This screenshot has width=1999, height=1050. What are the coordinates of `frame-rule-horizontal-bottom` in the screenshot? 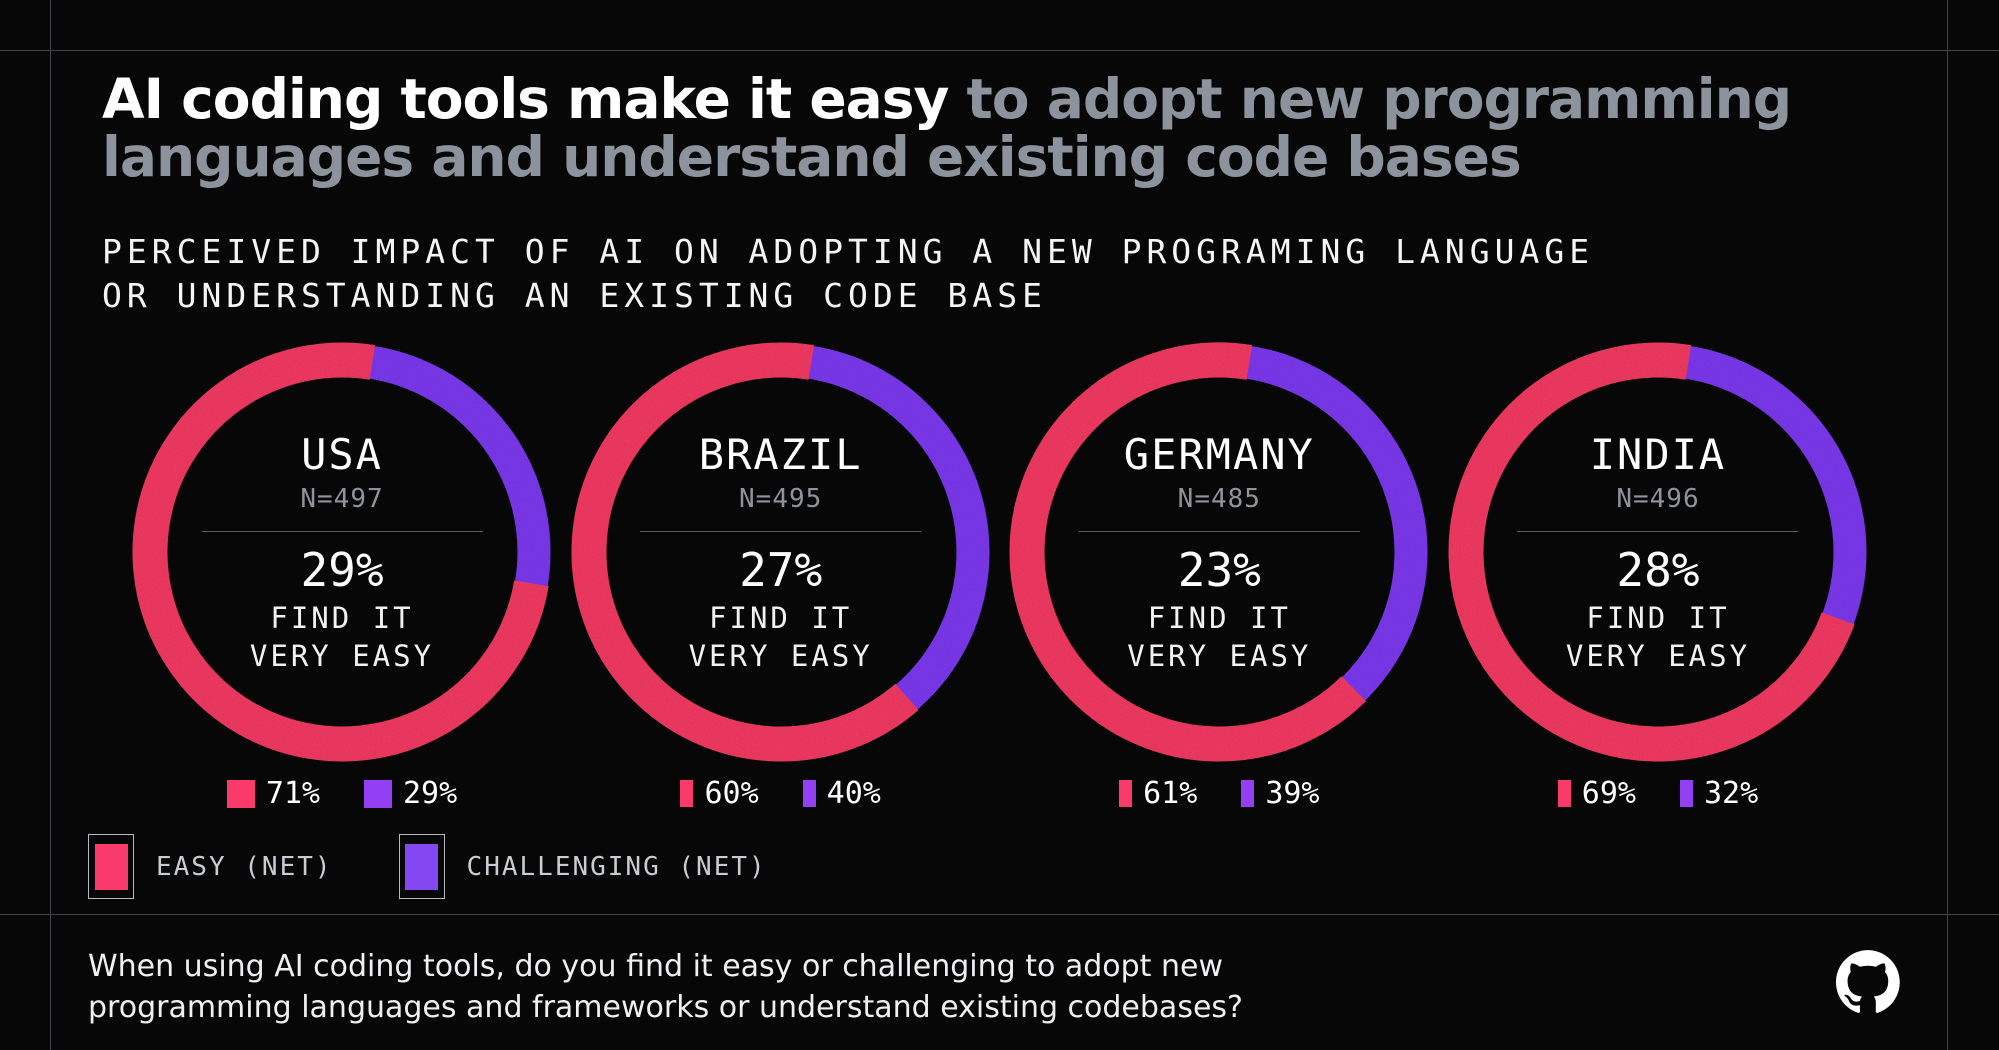 It's located at (999, 914).